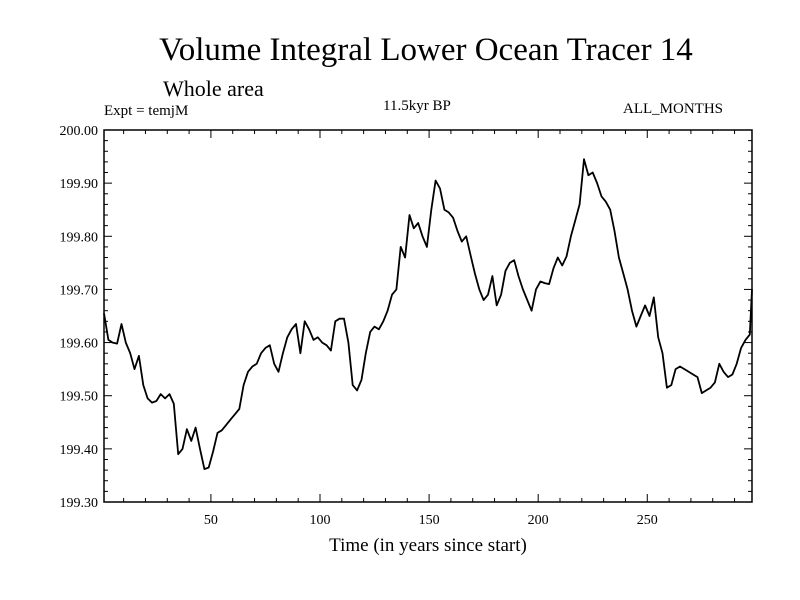 This screenshot has height=600, width=800. What do you see at coordinates (79, 237) in the screenshot?
I see `y-tick-label: 199.80` at bounding box center [79, 237].